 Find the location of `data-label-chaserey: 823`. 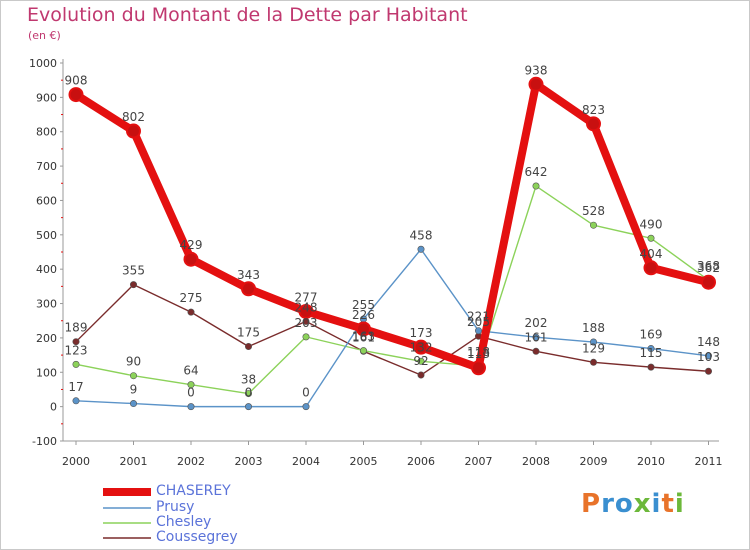

data-label-chaserey: 823 is located at coordinates (593, 110).